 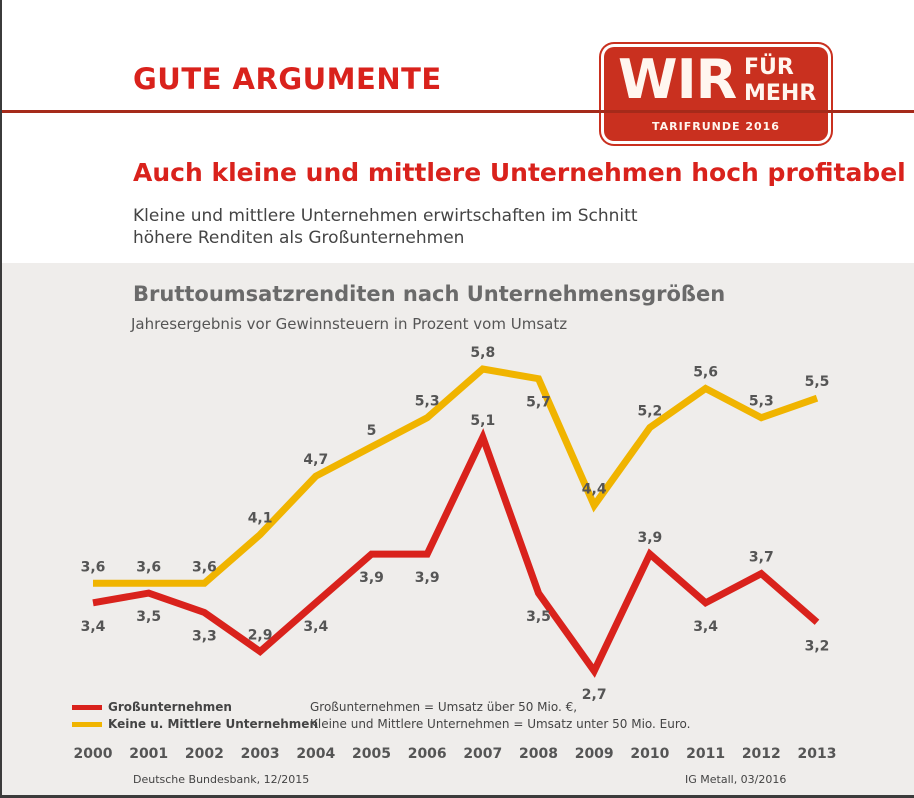 What do you see at coordinates (372, 431) in the screenshot?
I see `data-label-small-2005: 5` at bounding box center [372, 431].